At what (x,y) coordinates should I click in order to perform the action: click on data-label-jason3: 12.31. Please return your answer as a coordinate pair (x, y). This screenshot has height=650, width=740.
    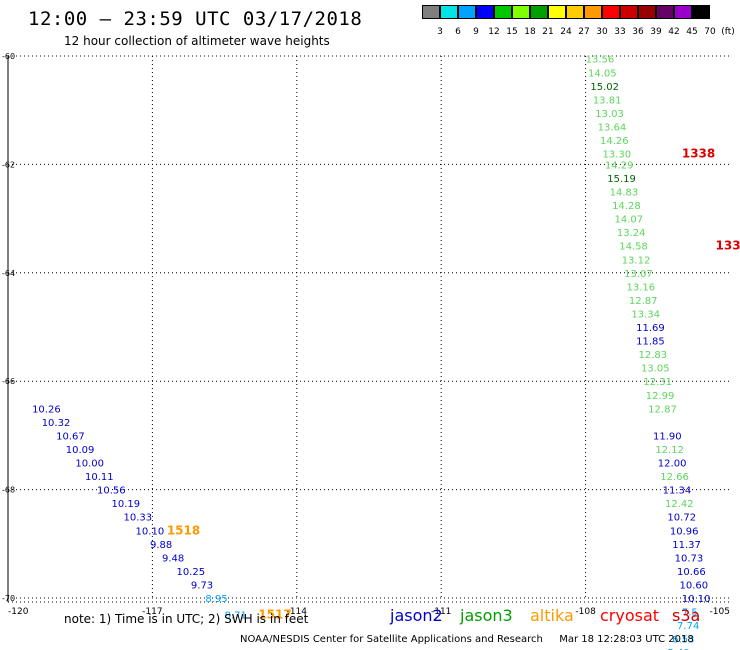
    Looking at the image, I should click on (657, 382).